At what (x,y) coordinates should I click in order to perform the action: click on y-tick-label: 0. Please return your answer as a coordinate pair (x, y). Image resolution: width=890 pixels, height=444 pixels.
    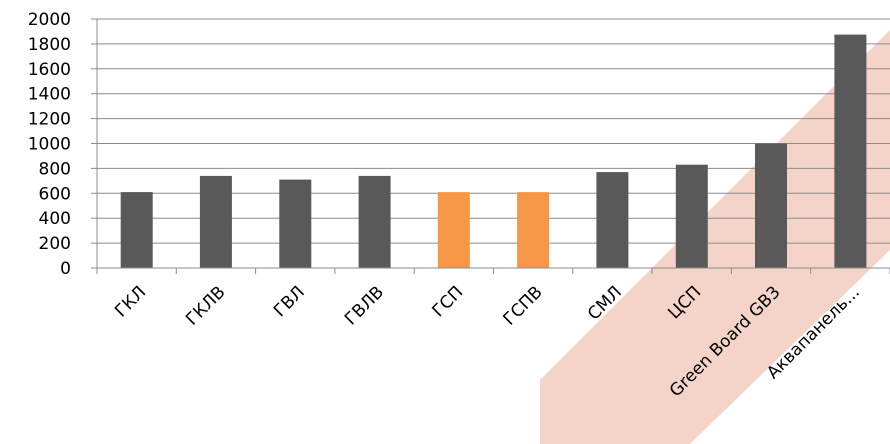
    Looking at the image, I should click on (65, 269).